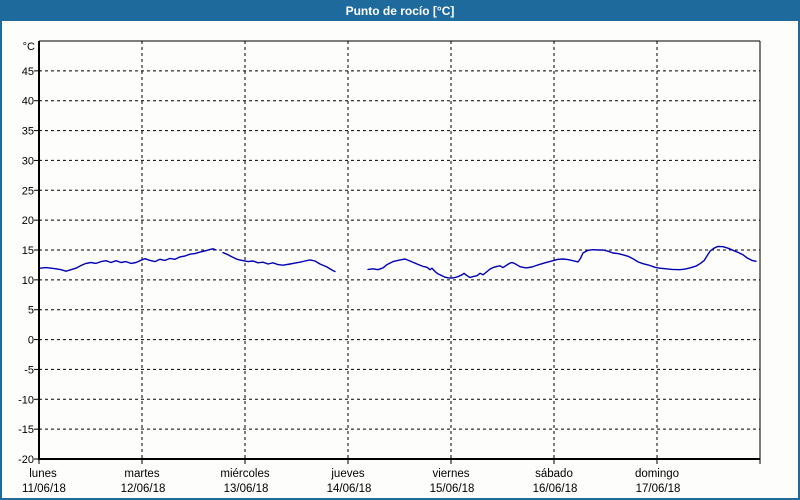 The height and width of the screenshot is (500, 800). I want to click on chart-title: Punto de rocío [°C], so click(400, 11).